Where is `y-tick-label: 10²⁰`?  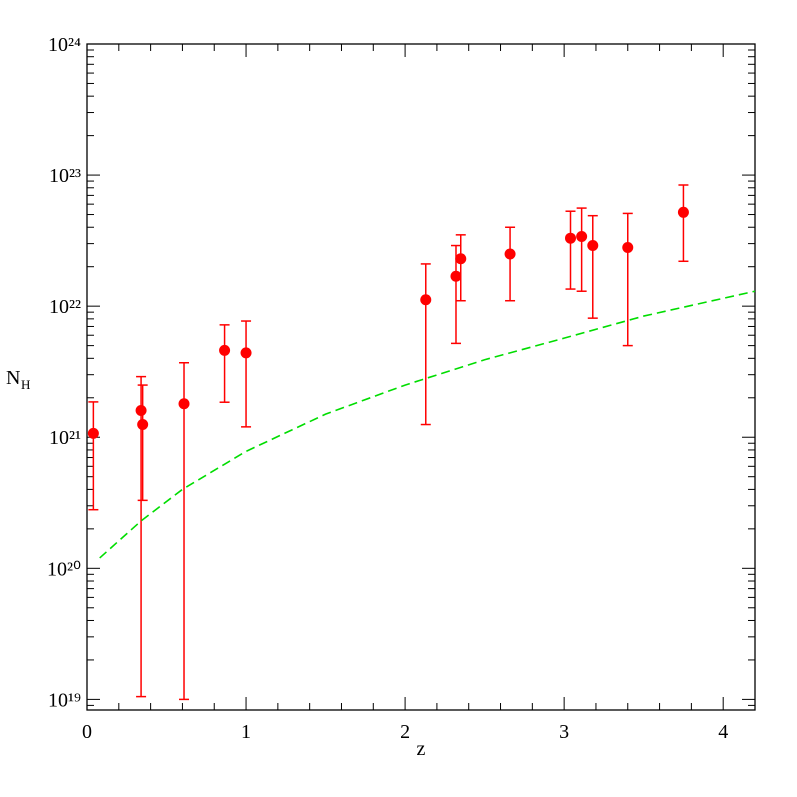
y-tick-label: 10²⁰ is located at coordinates (64, 569).